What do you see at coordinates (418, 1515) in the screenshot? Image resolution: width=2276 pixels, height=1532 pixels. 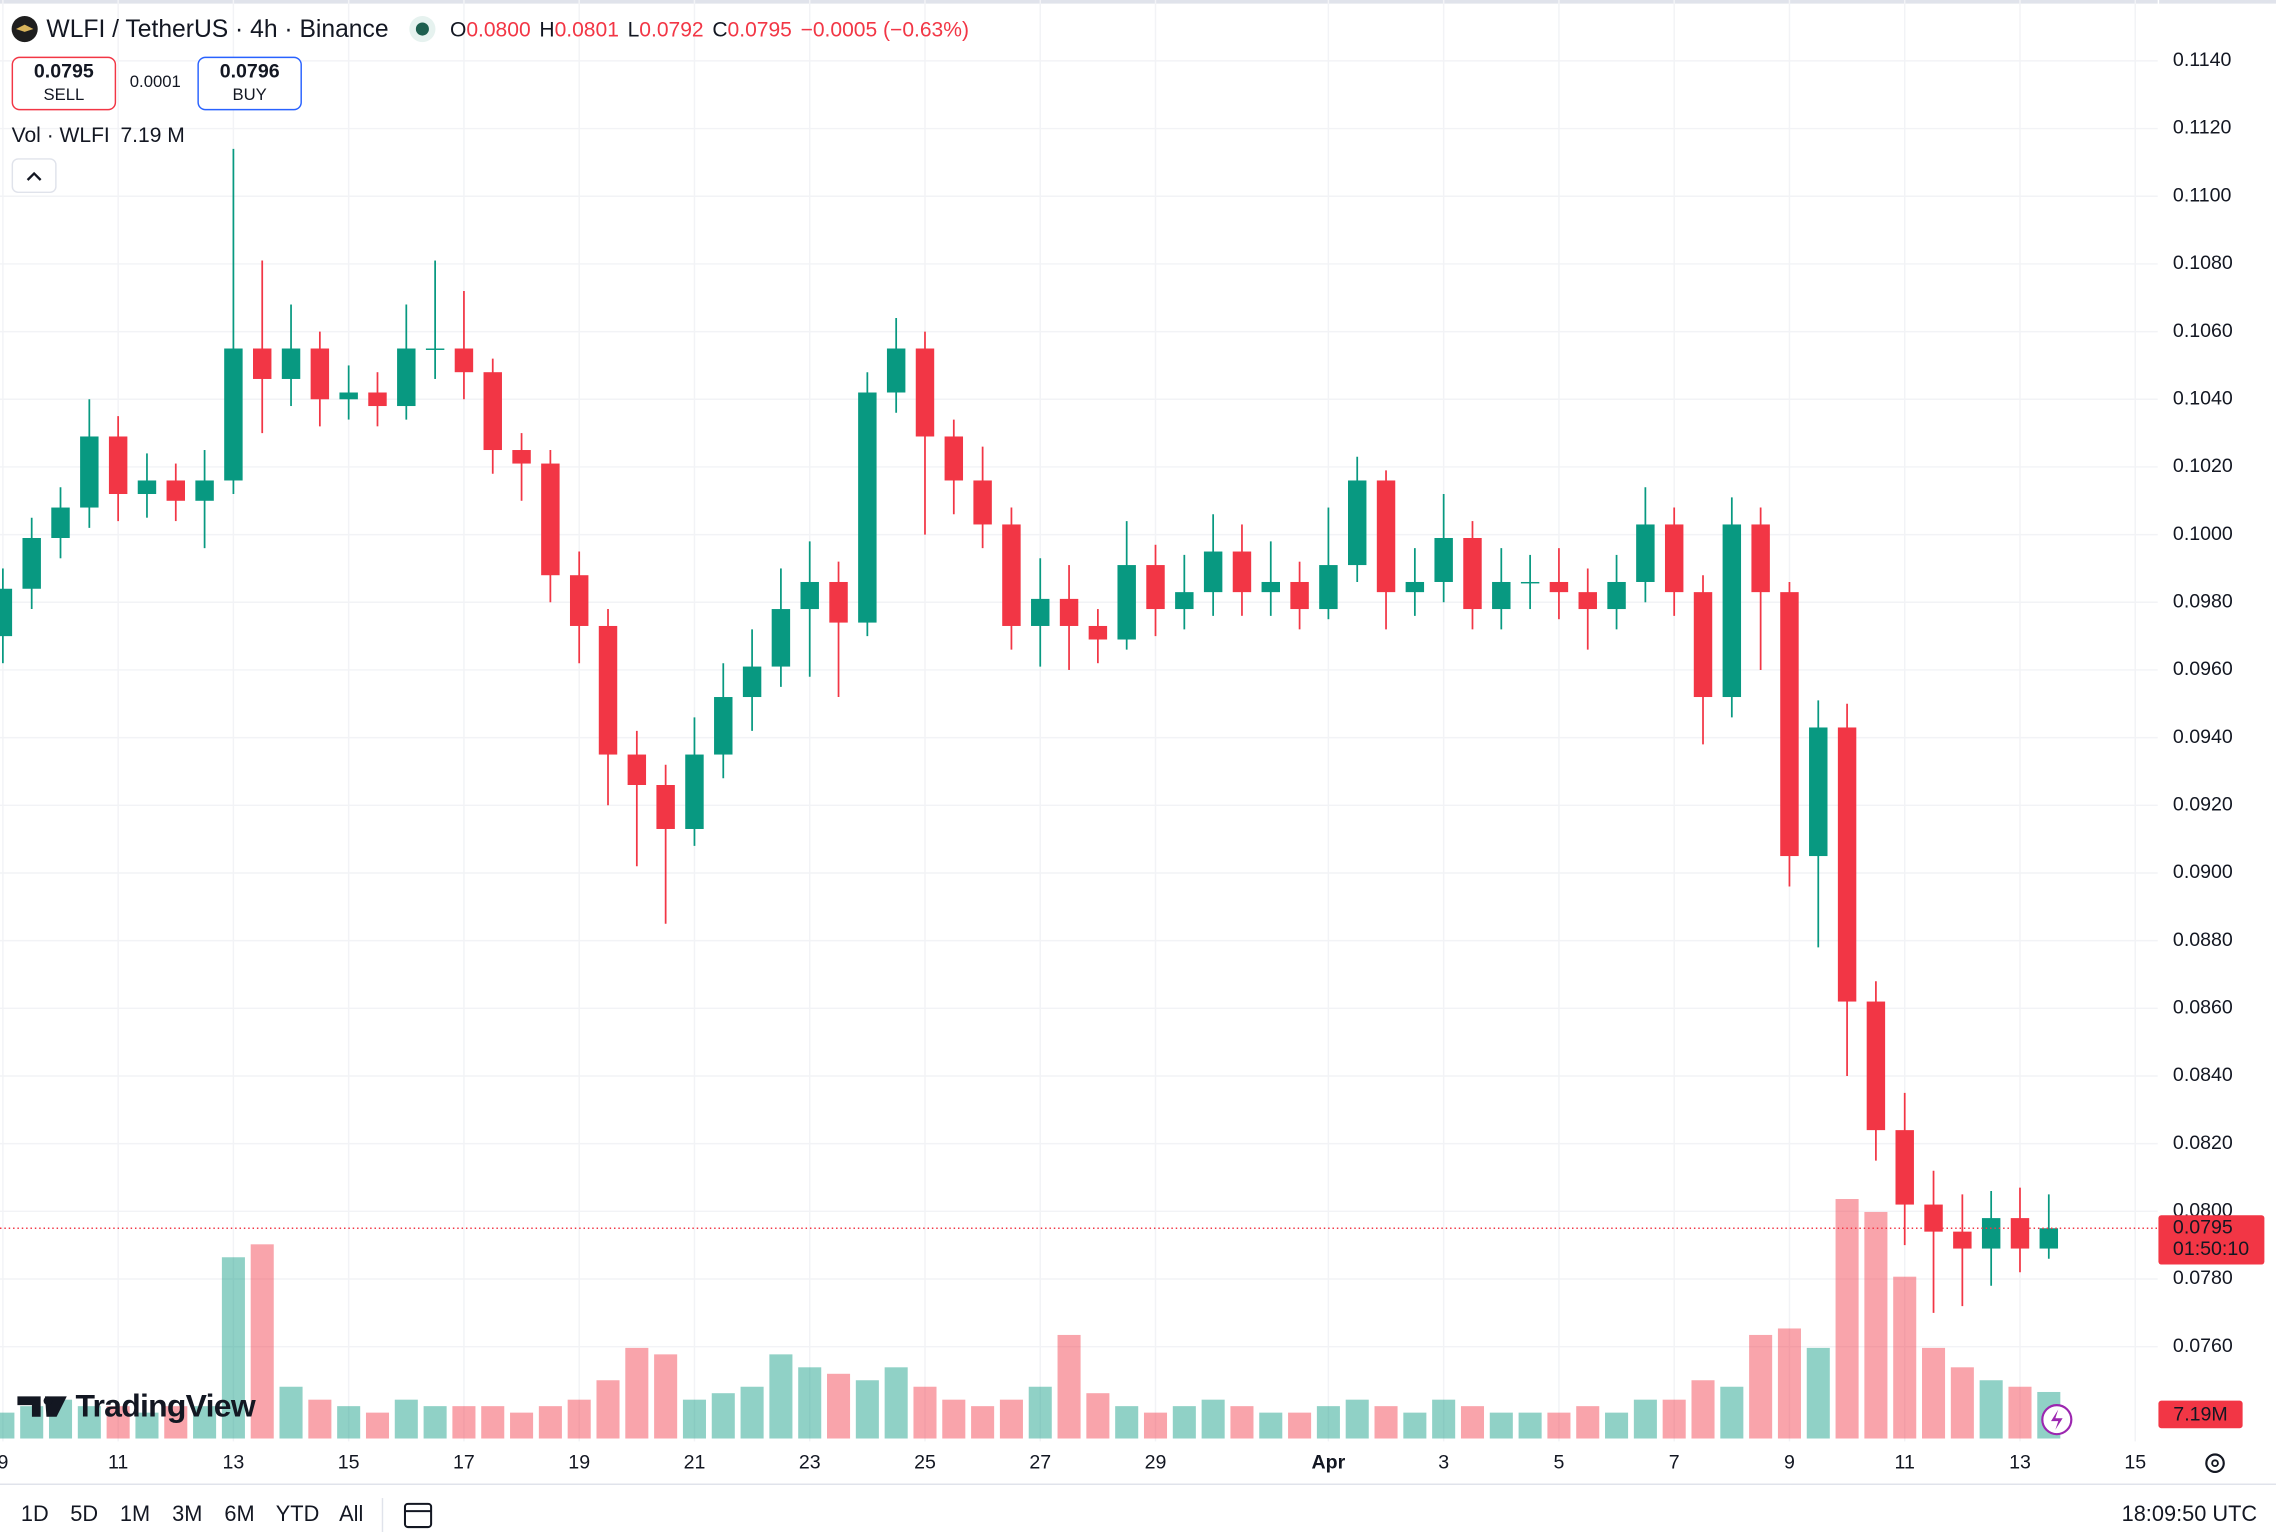 I see `calendar-icon` at bounding box center [418, 1515].